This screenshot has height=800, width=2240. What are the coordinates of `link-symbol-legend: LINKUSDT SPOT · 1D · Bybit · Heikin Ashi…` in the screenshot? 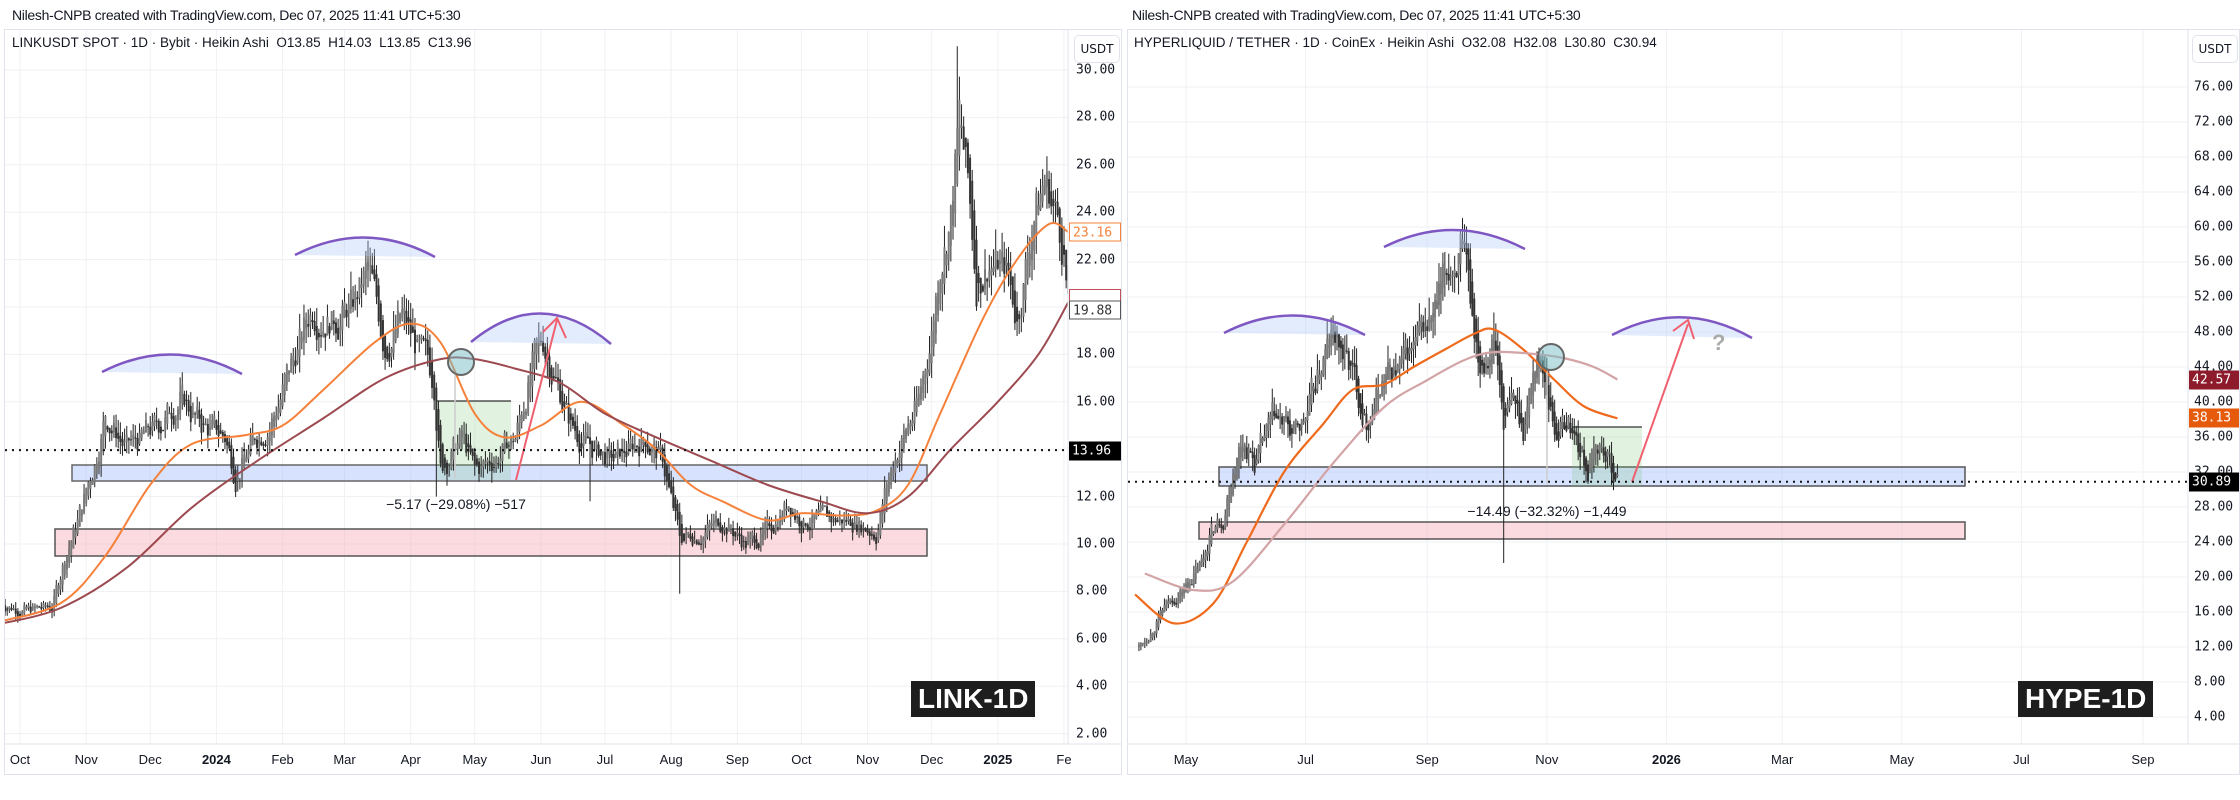 It's located at (242, 42).